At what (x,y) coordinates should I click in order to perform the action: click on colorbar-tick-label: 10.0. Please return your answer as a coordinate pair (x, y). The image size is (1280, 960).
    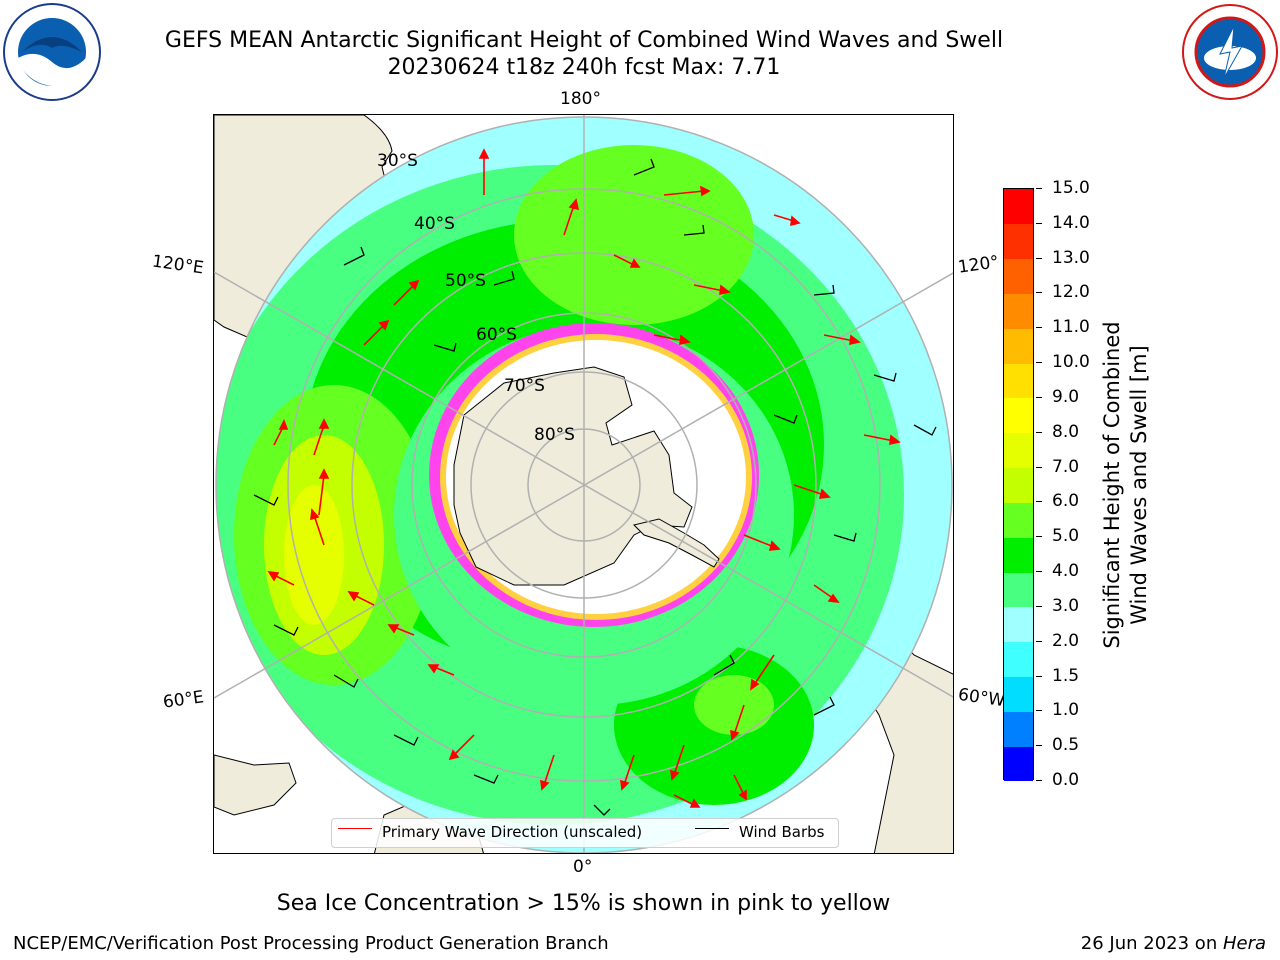
    Looking at the image, I should click on (1071, 362).